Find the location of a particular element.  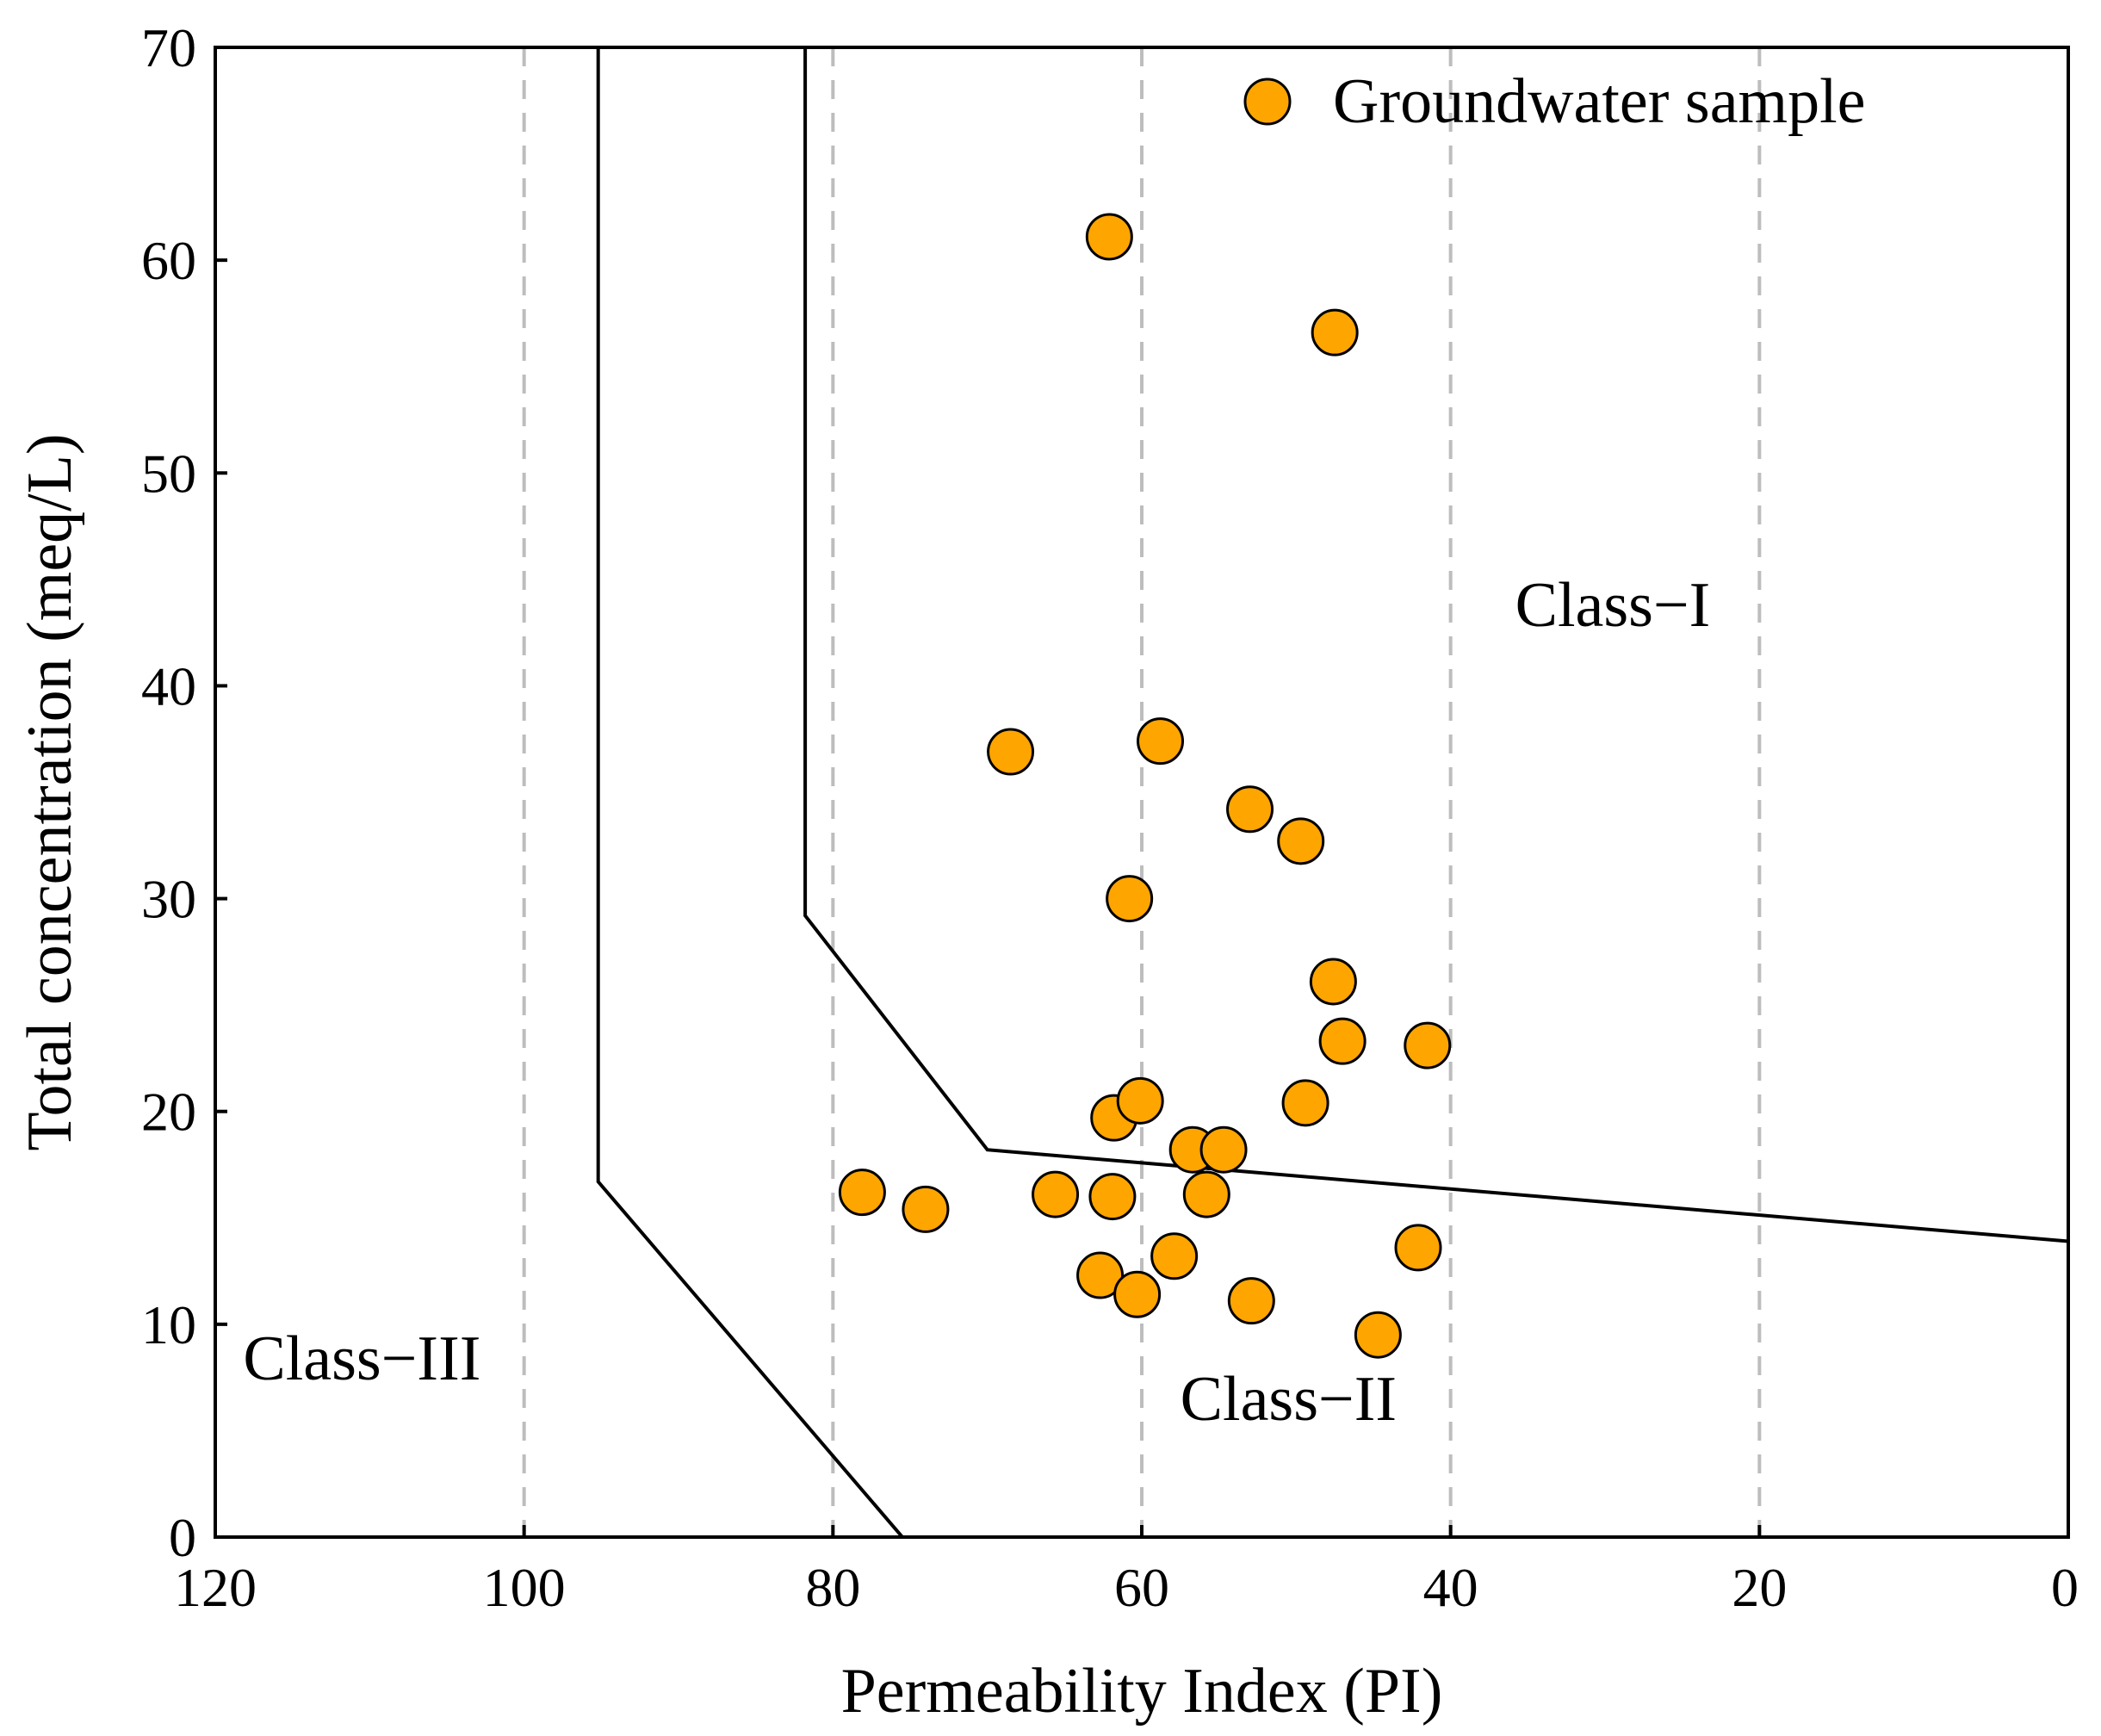

legend-marker is located at coordinates (1267, 102).